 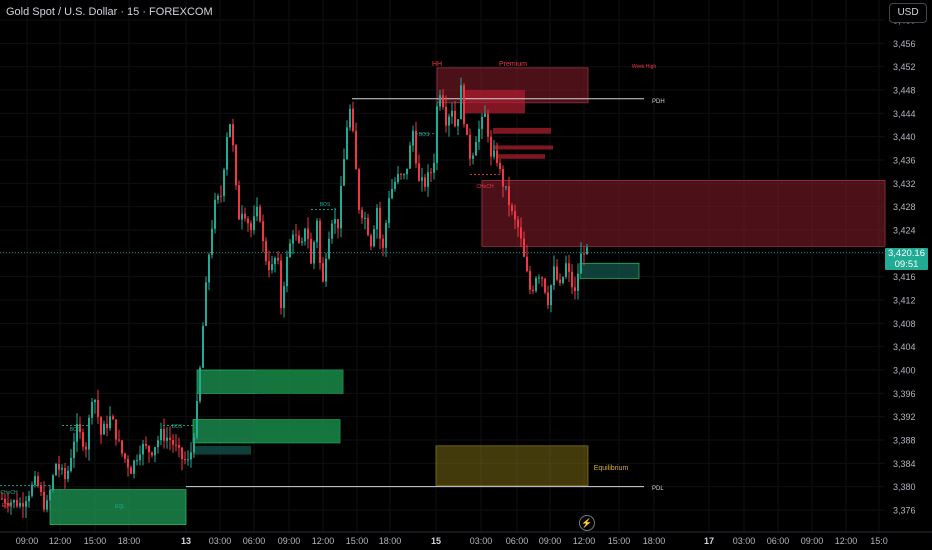 I want to click on annotation-label: PDH, so click(x=658, y=102).